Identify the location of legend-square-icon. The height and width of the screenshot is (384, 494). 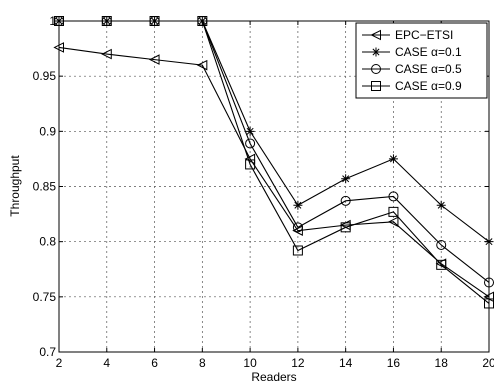
(376, 86).